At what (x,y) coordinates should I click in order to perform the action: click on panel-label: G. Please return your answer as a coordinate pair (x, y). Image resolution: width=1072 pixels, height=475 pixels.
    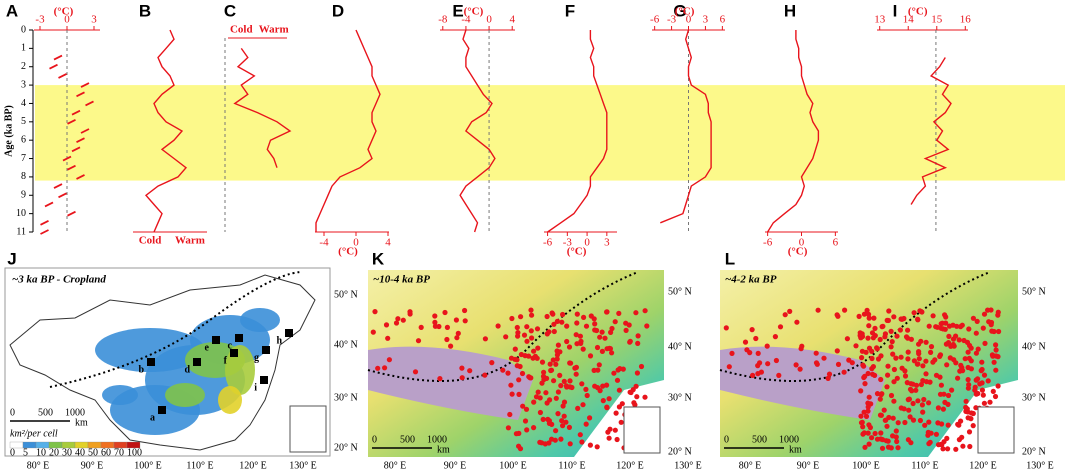
    Looking at the image, I should click on (679, 10).